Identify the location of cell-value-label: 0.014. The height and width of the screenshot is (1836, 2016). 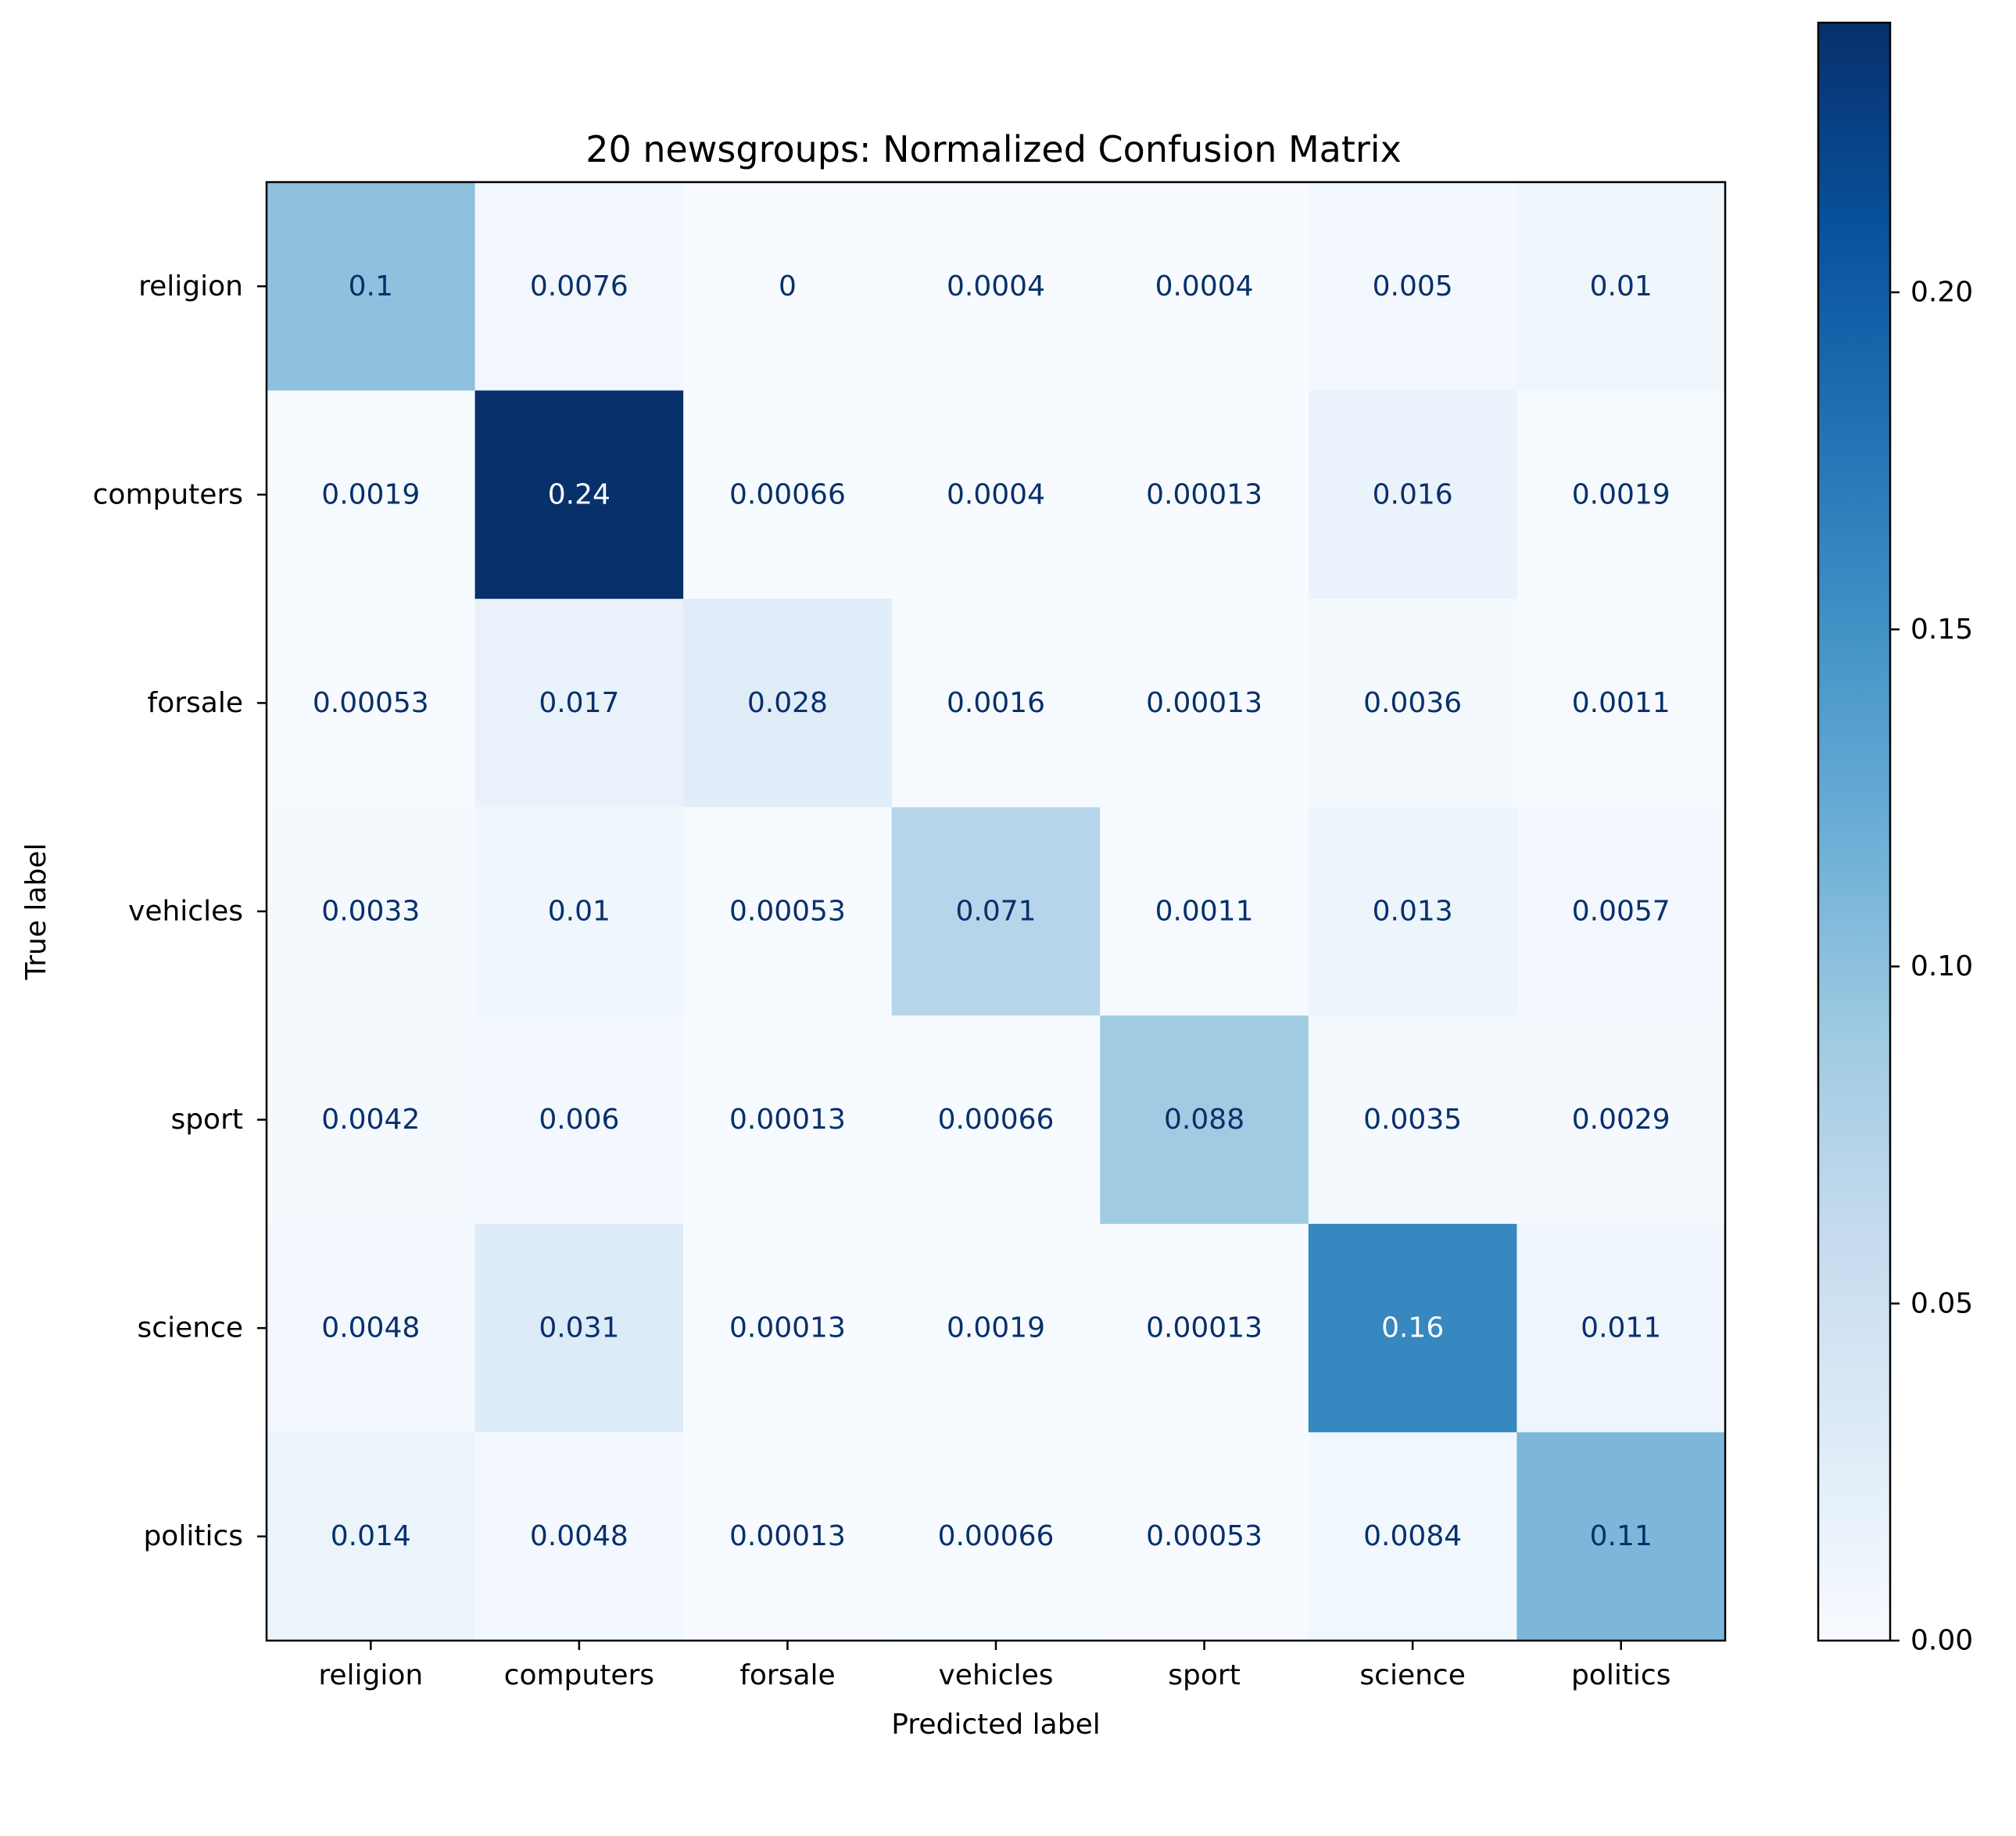
(371, 1536).